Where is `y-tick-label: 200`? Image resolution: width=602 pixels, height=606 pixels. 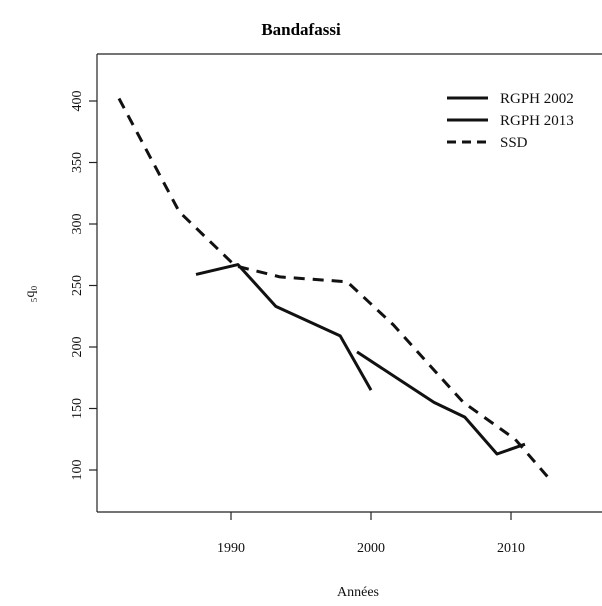 y-tick-label: 200 is located at coordinates (77, 347).